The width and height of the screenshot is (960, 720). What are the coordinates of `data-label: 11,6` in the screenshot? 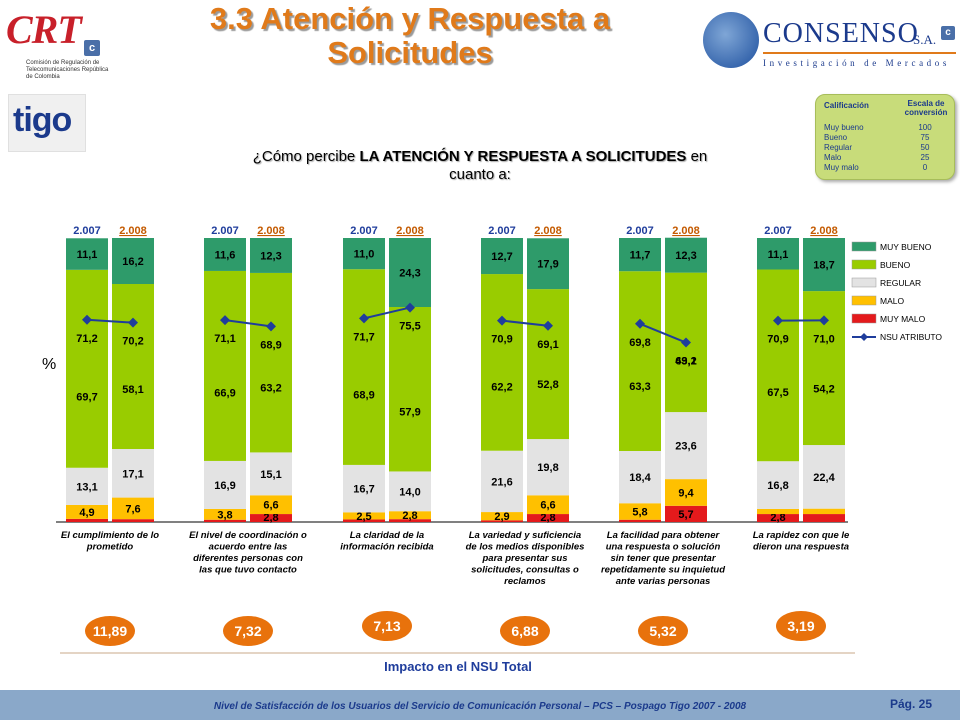 It's located at (225, 255).